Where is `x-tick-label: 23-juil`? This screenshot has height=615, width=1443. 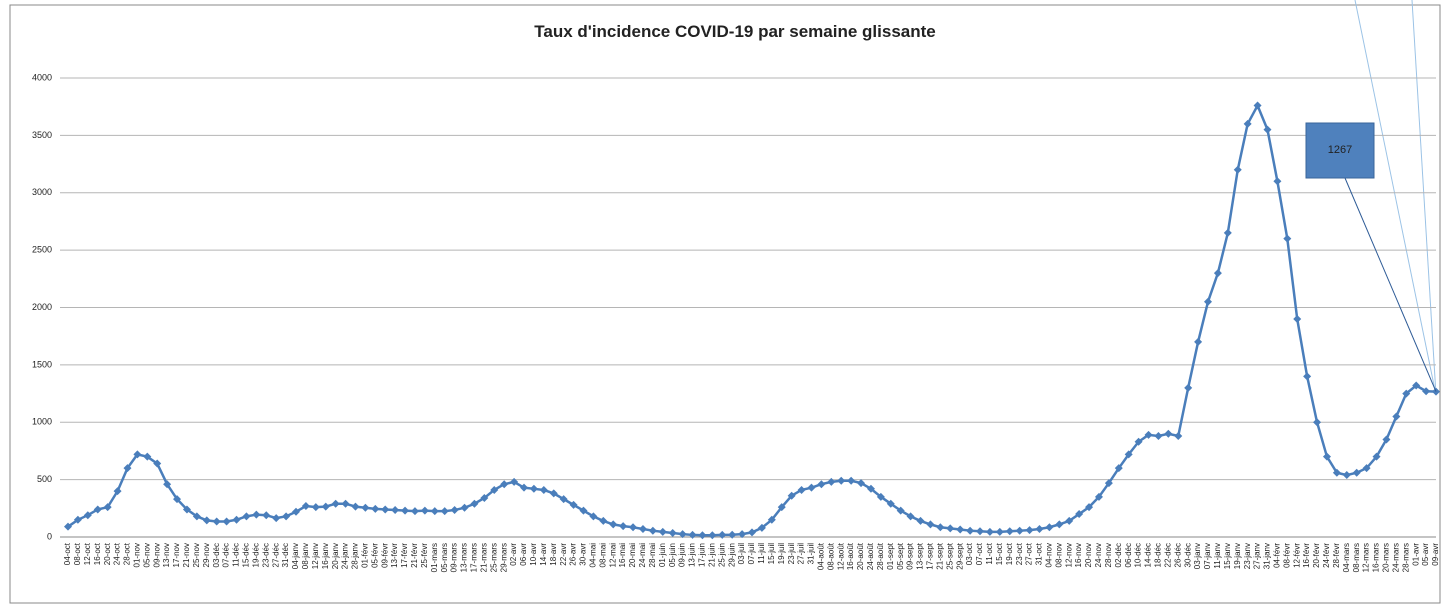 x-tick-label: 23-juil is located at coordinates (791, 554).